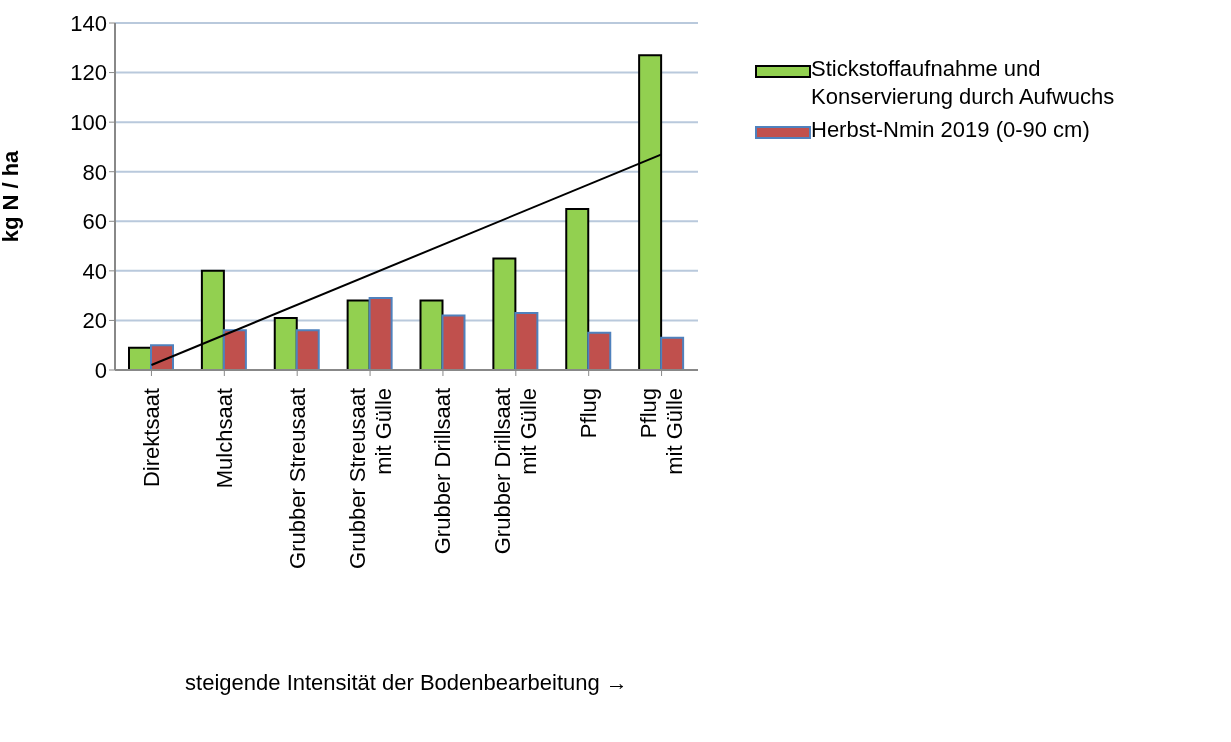 This screenshot has height=742, width=1231. What do you see at coordinates (443, 471) in the screenshot?
I see `x-tick-label: Grubber Drillsaat` at bounding box center [443, 471].